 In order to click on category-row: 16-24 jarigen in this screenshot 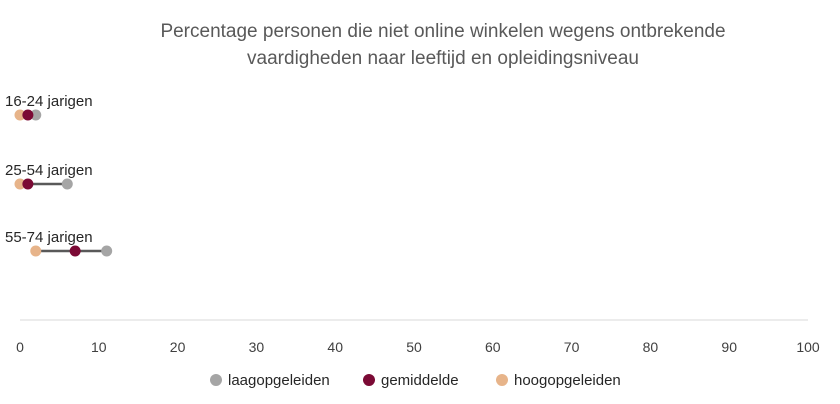, I will do `click(49, 107)`.